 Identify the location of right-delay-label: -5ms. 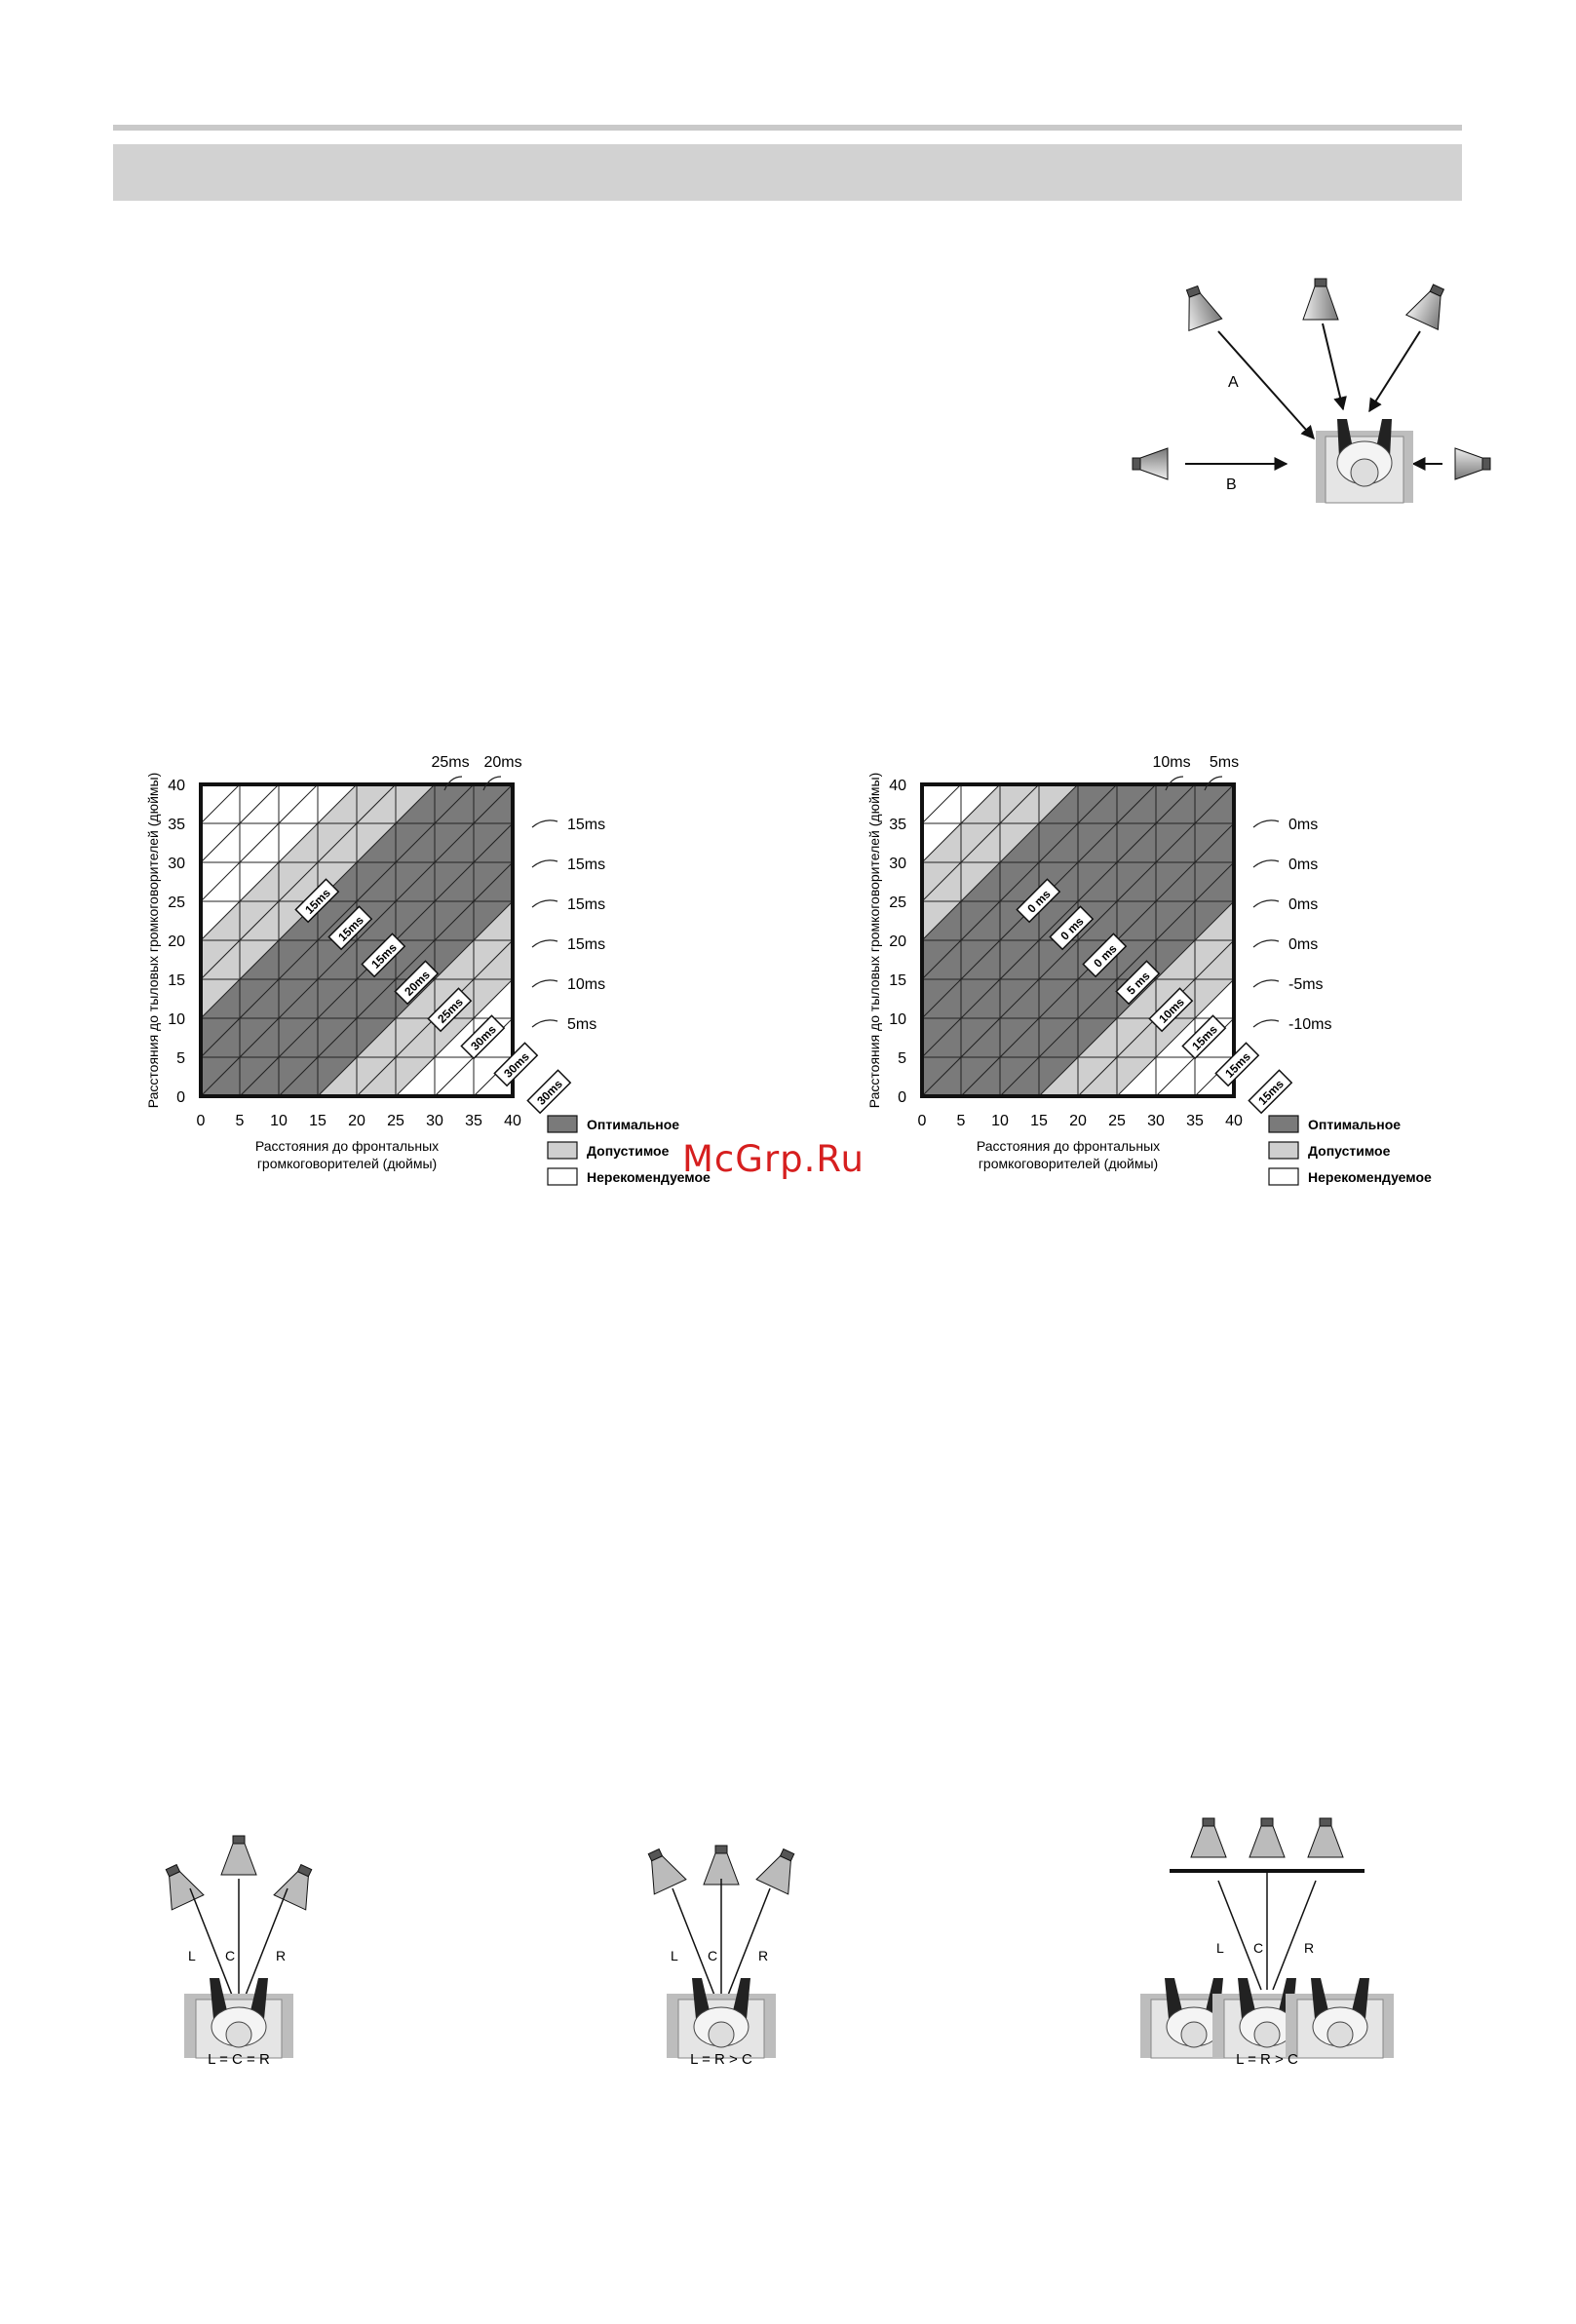
(1306, 985).